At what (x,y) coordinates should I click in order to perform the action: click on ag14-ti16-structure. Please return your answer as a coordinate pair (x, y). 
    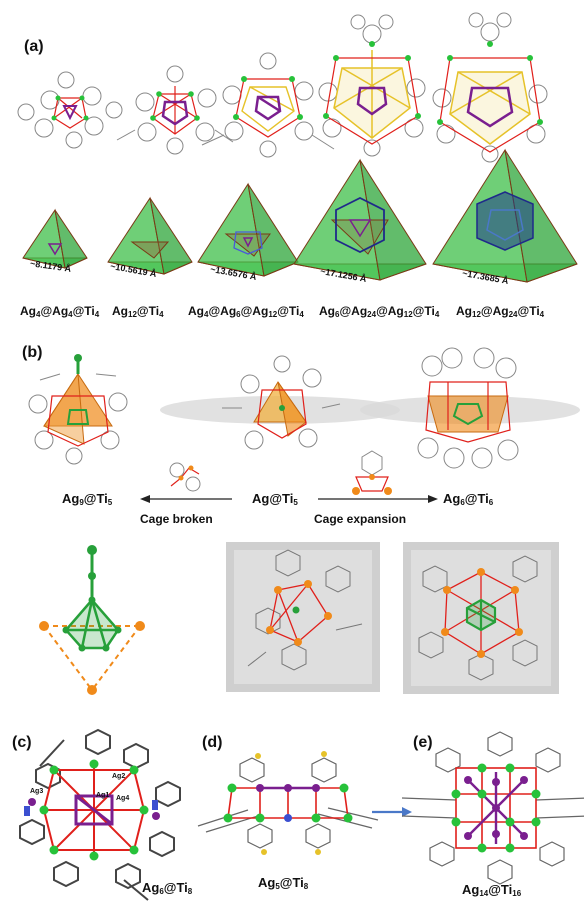
    Looking at the image, I should click on (492, 808).